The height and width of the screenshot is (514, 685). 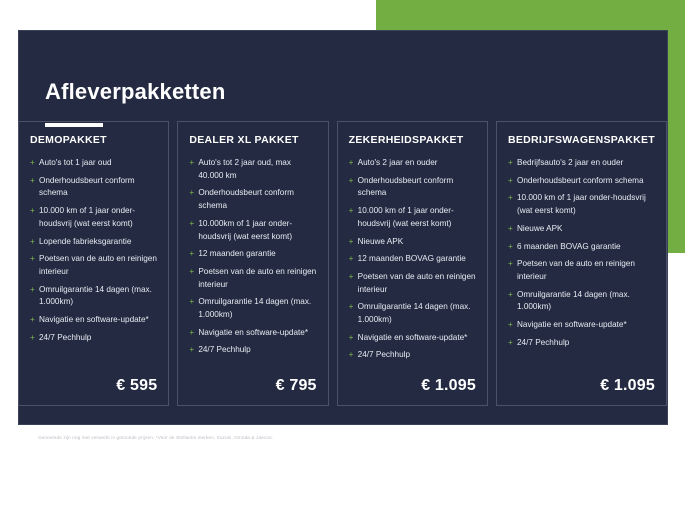 I want to click on package-feature-item: + Auto's tot 1 jaar oud, so click(x=93, y=163).